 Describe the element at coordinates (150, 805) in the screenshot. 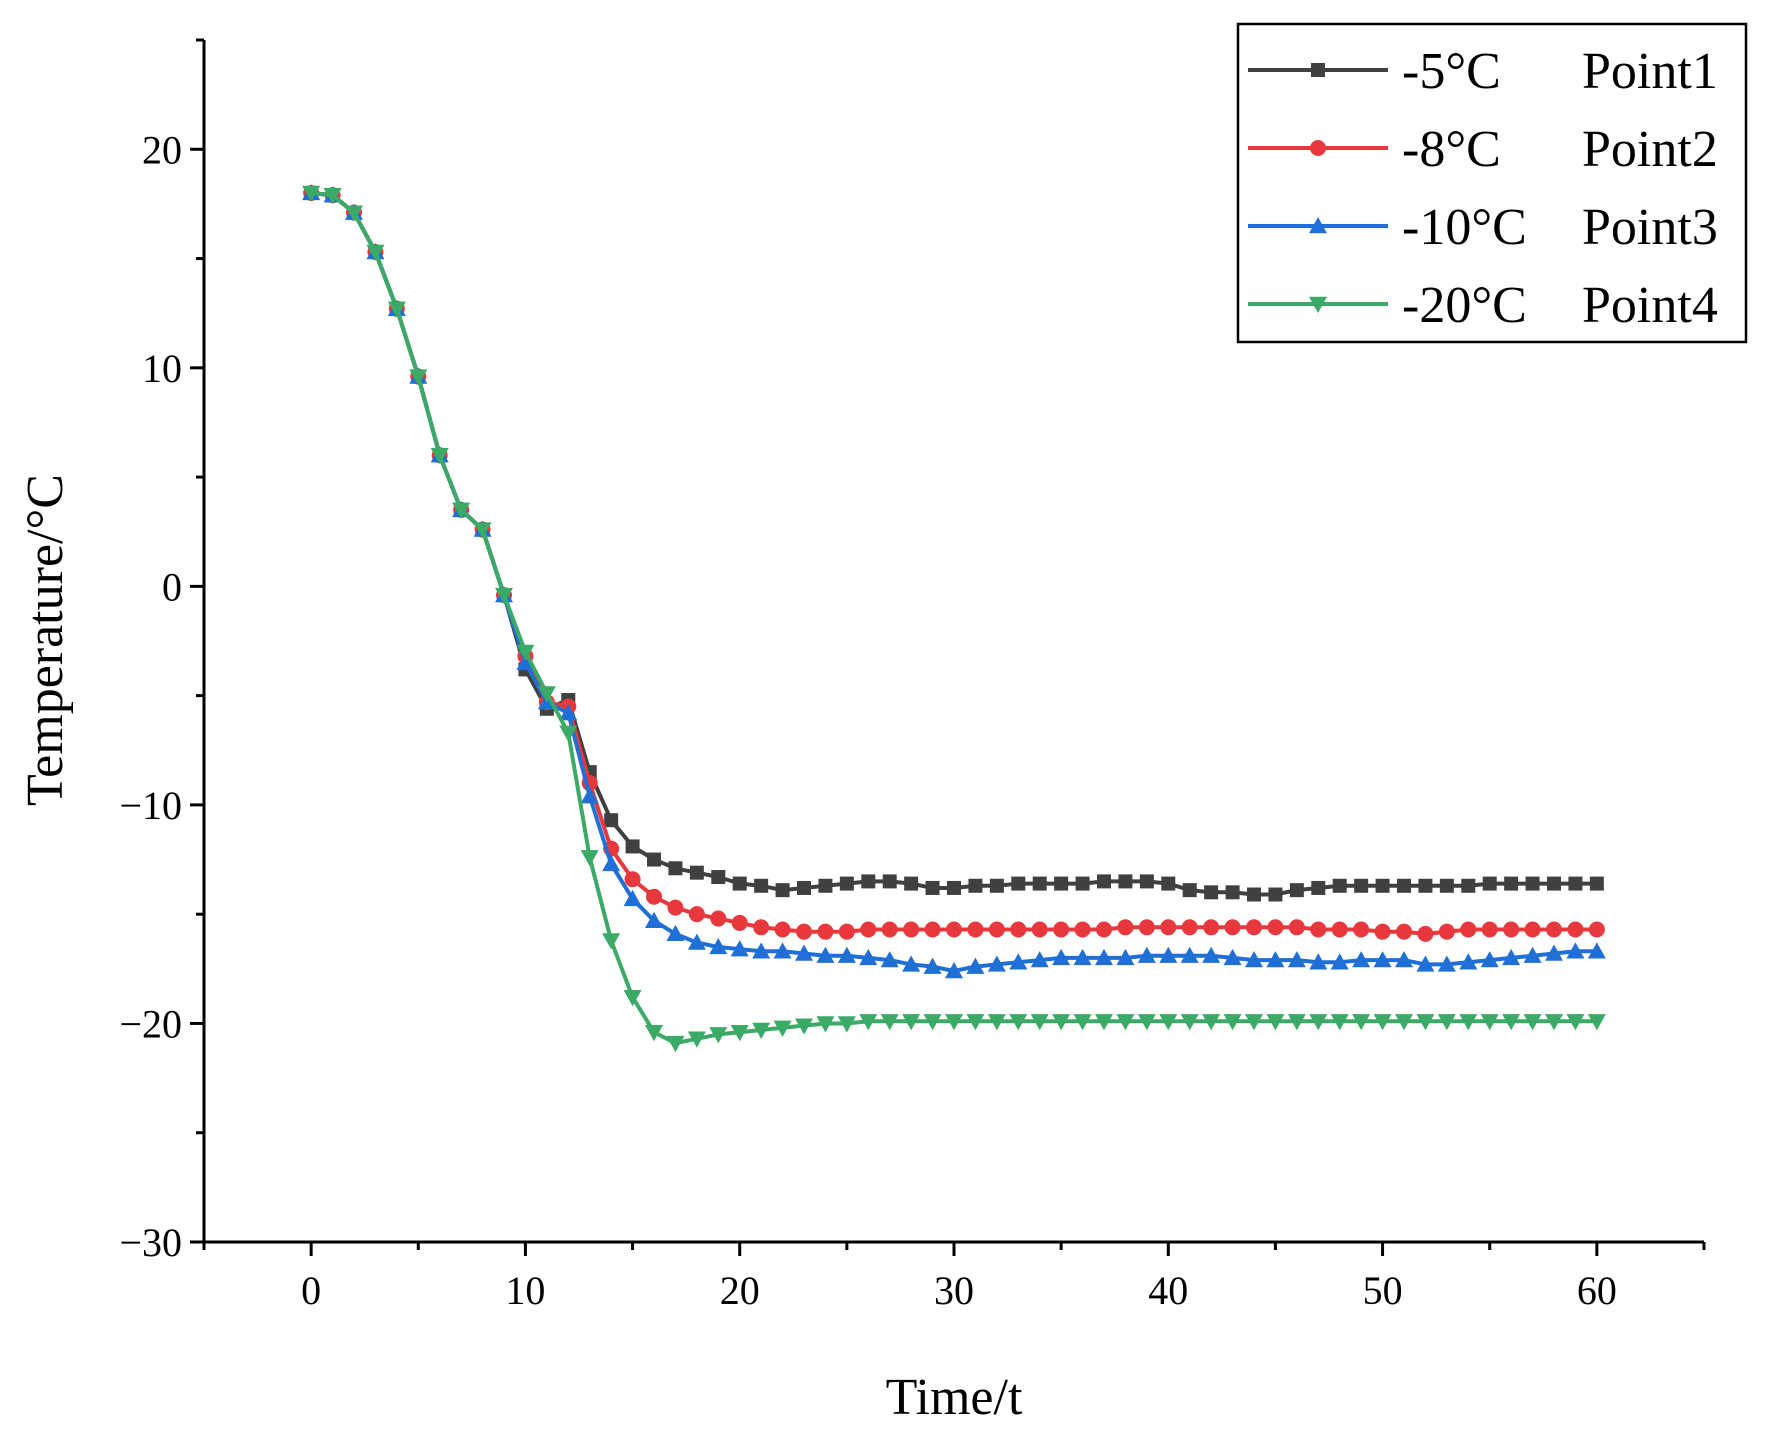

I see `y-tick-label: −10` at that location.